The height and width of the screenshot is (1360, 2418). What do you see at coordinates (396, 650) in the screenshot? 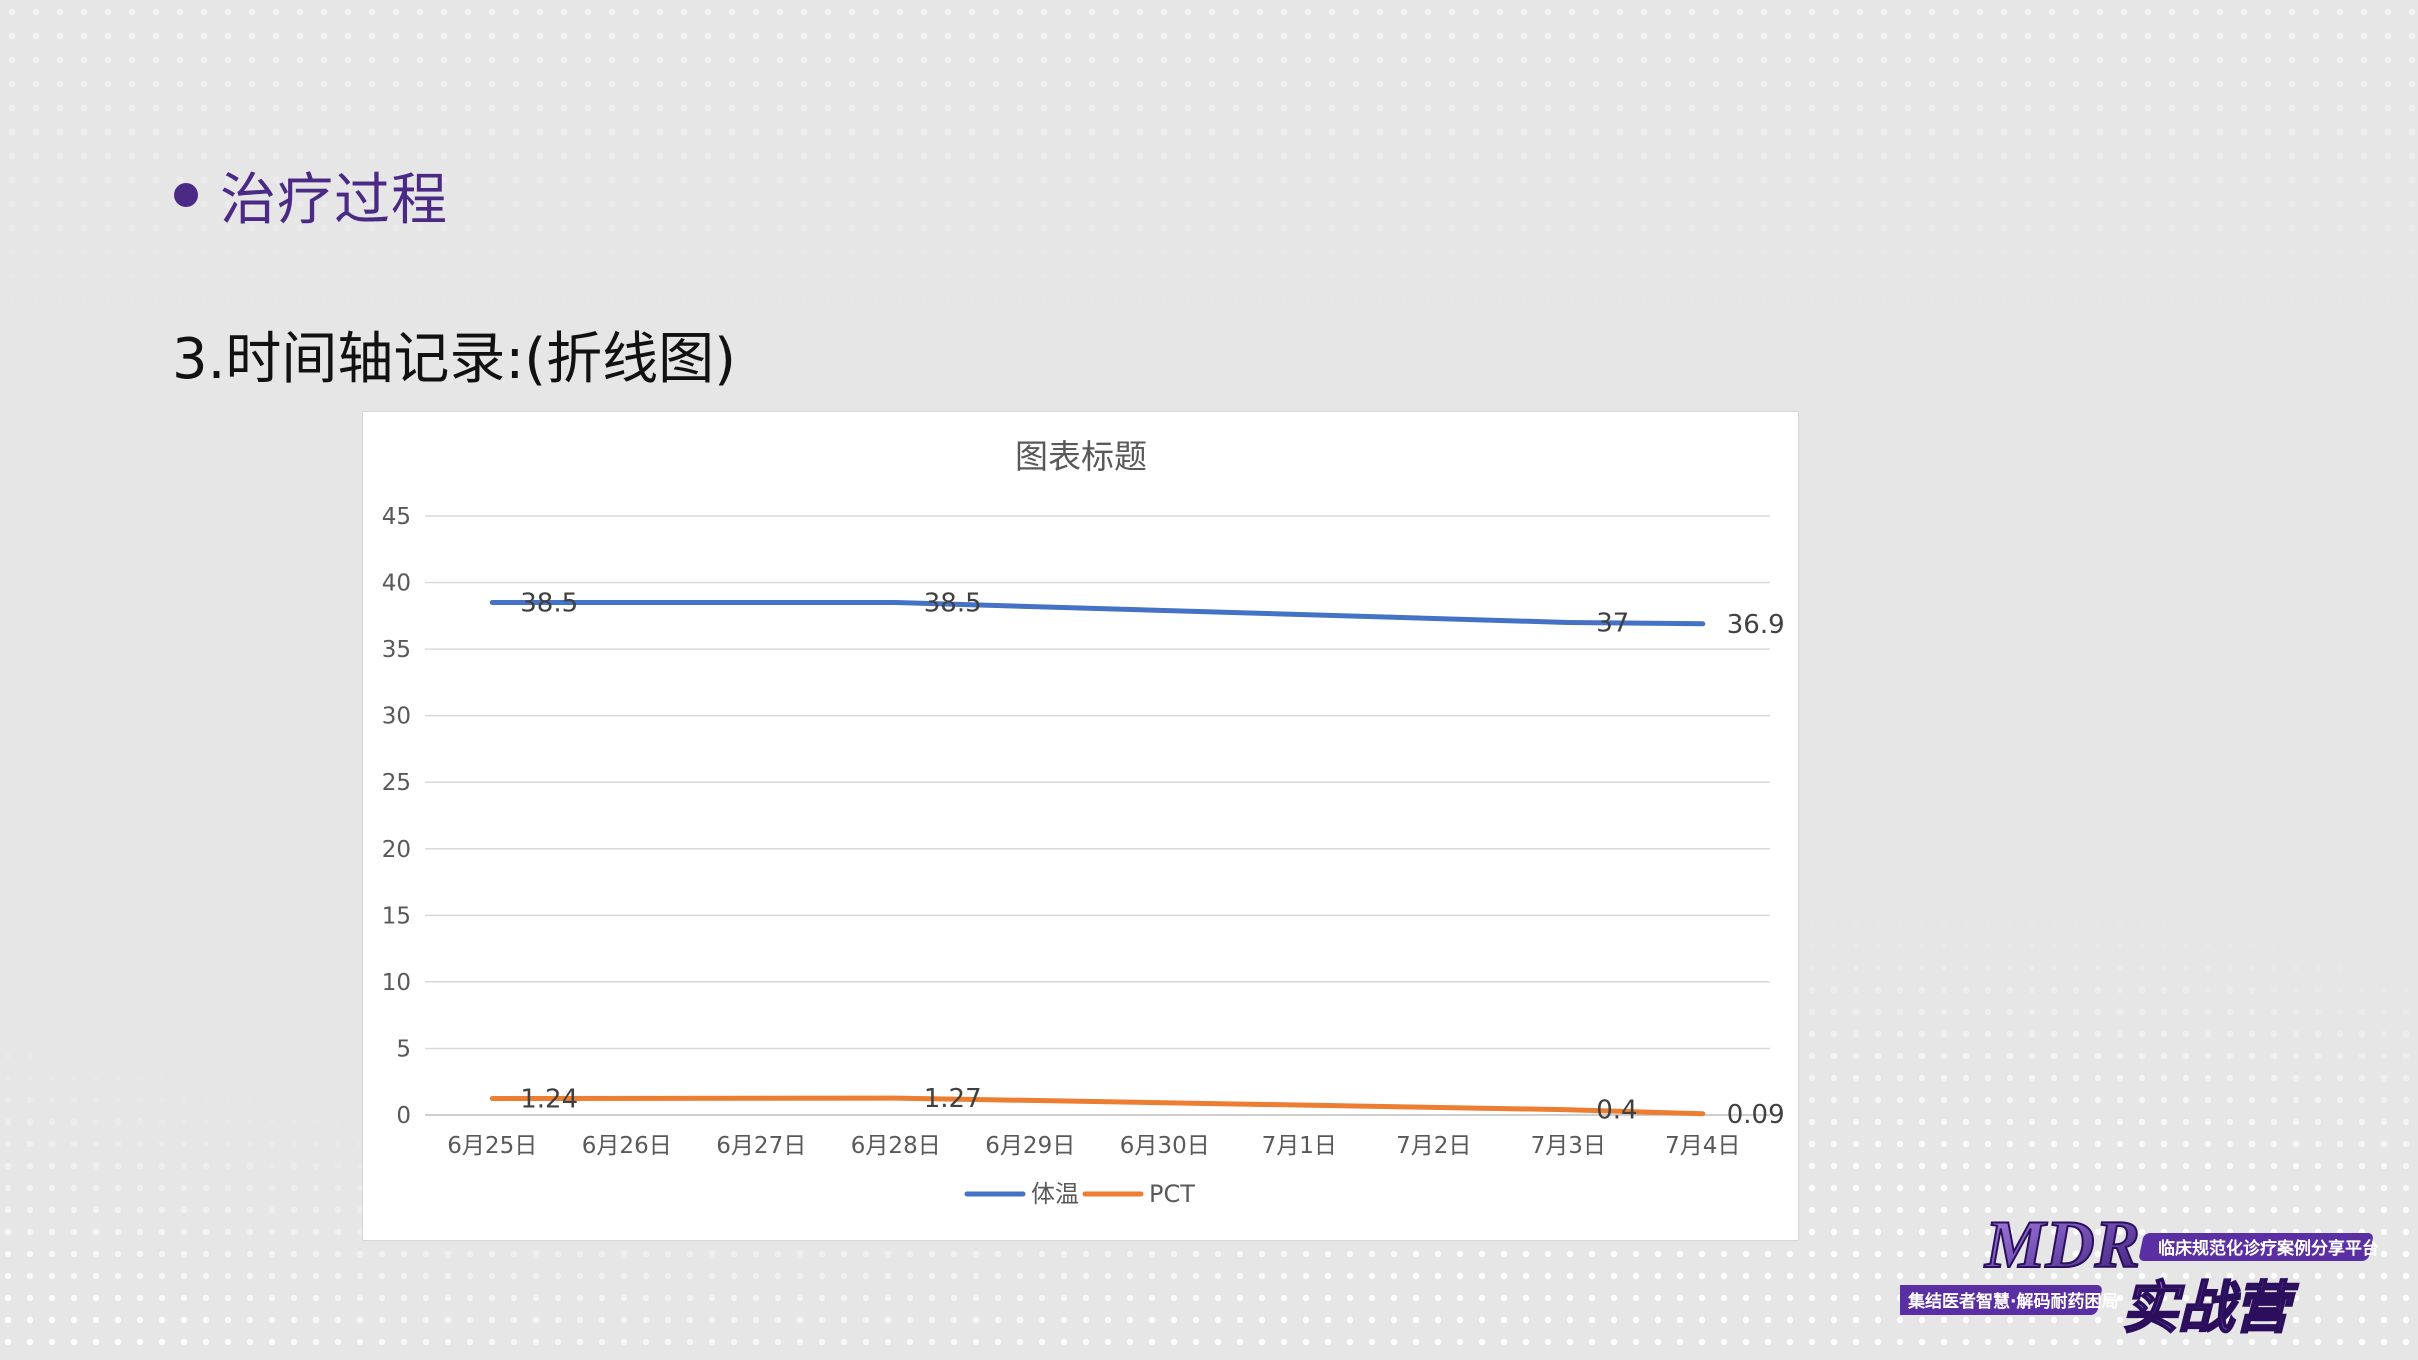
I see `y-tick-label: 35` at bounding box center [396, 650].